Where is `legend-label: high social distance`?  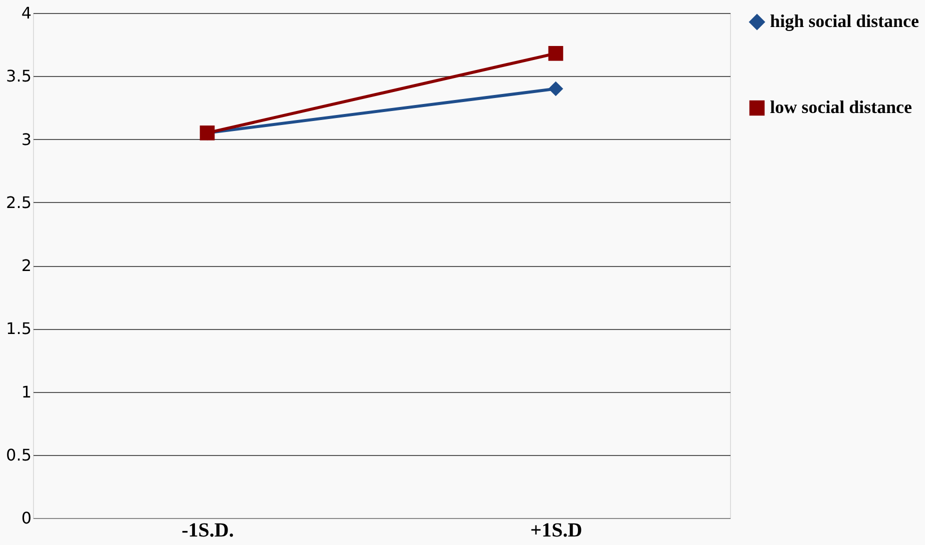
legend-label: high social distance is located at coordinates (845, 21).